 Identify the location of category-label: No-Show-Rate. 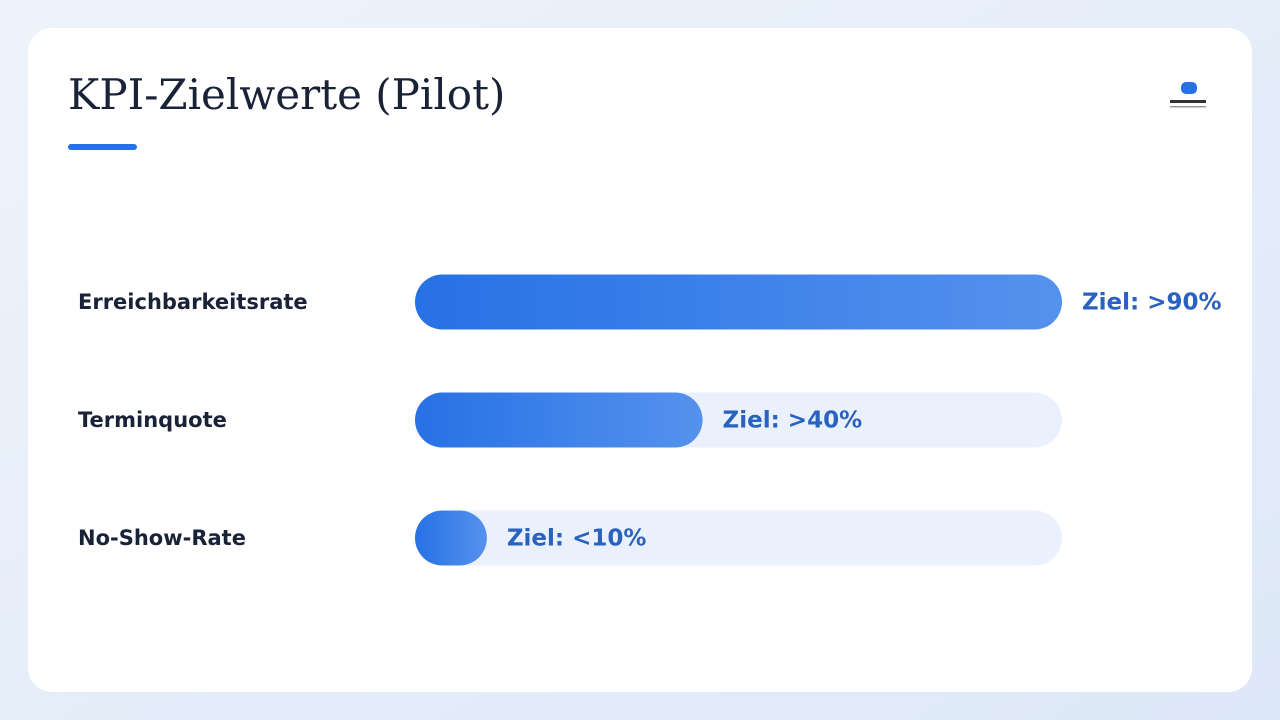
(162, 538).